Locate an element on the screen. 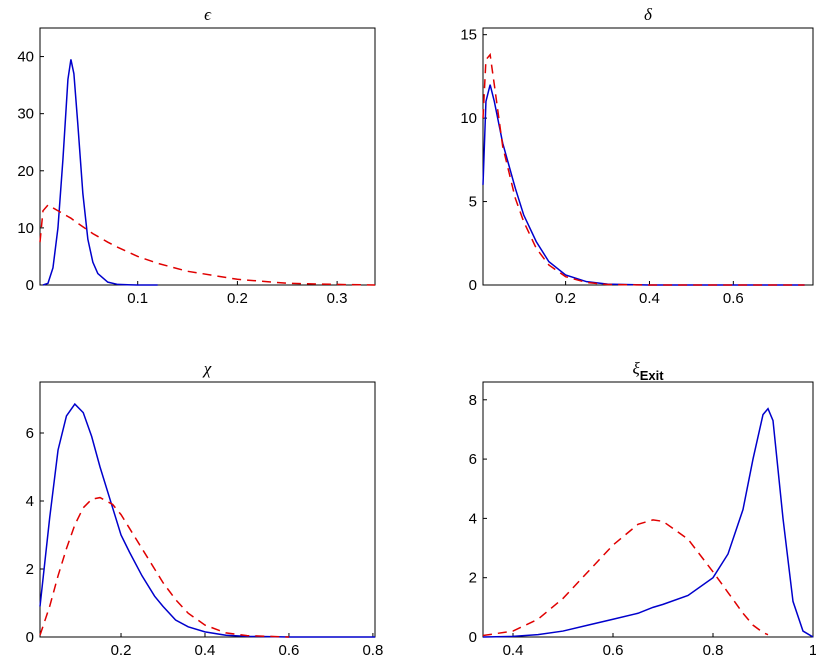 This screenshot has height=667, width=816. subplot-title: δ is located at coordinates (648, 14).